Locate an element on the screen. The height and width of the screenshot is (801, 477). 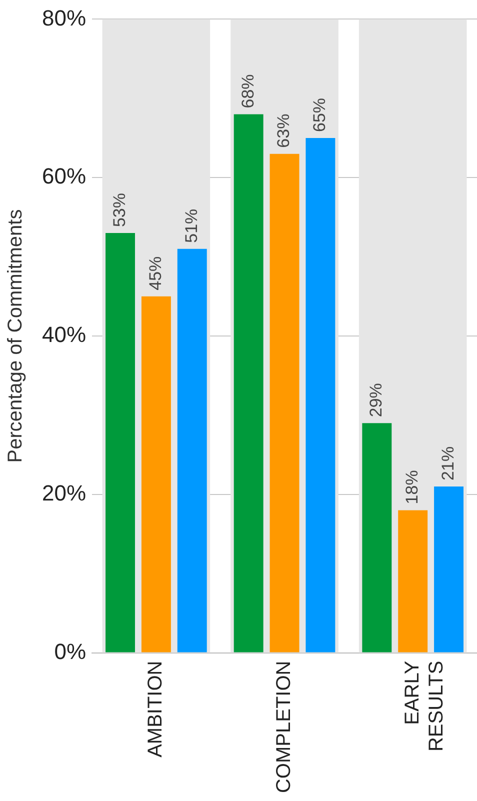
data-label: 68% is located at coordinates (248, 91).